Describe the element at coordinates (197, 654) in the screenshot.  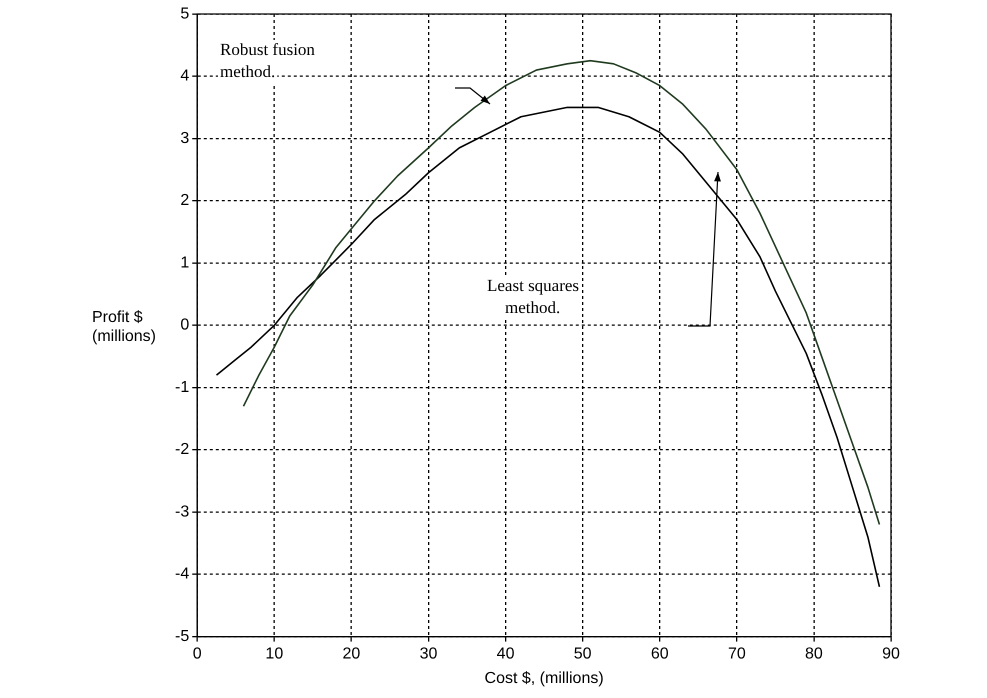
I see `x-tick-label: 0` at that location.